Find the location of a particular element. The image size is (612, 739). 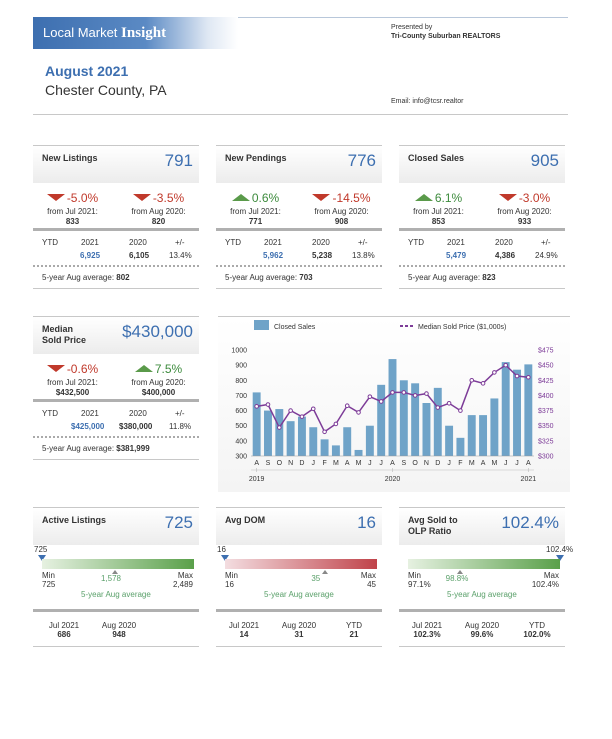

card-title: Active Listings is located at coordinates (74, 520).